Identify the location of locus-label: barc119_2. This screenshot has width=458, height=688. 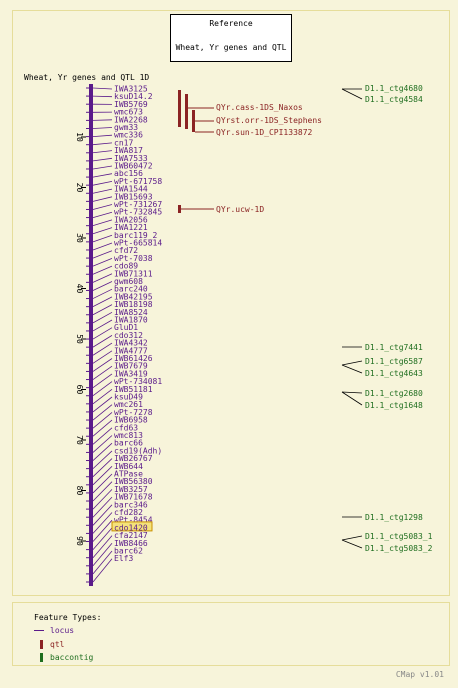
(136, 235).